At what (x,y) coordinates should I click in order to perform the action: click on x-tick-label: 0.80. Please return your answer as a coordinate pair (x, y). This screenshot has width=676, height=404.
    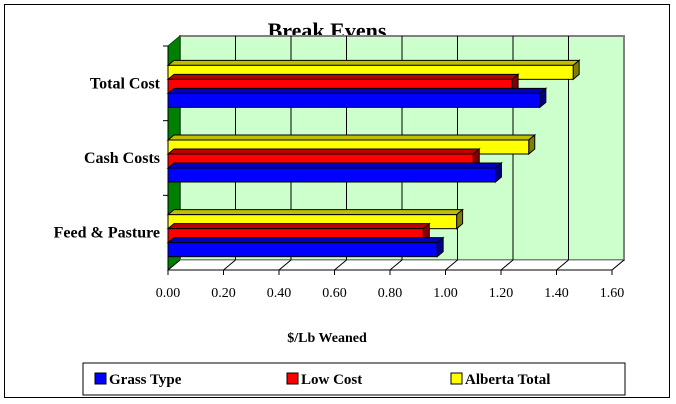
    Looking at the image, I should click on (390, 293).